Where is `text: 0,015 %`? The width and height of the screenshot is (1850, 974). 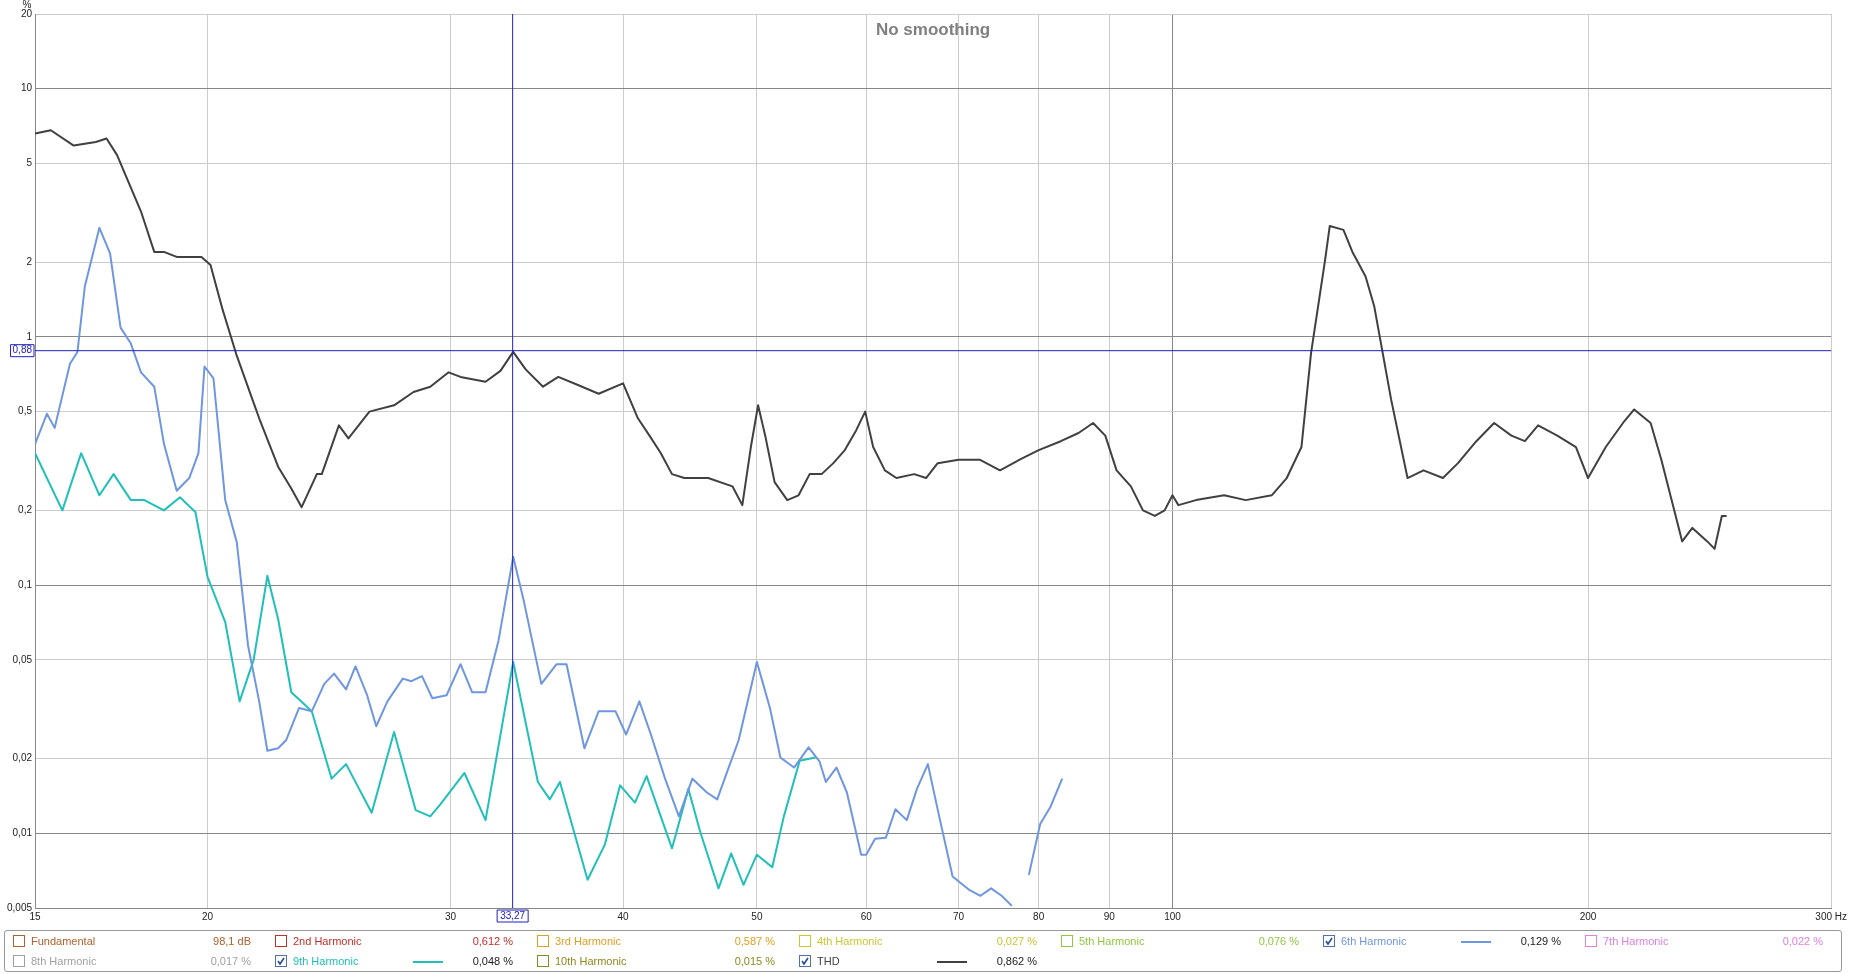
text: 0,015 % is located at coordinates (754, 961).